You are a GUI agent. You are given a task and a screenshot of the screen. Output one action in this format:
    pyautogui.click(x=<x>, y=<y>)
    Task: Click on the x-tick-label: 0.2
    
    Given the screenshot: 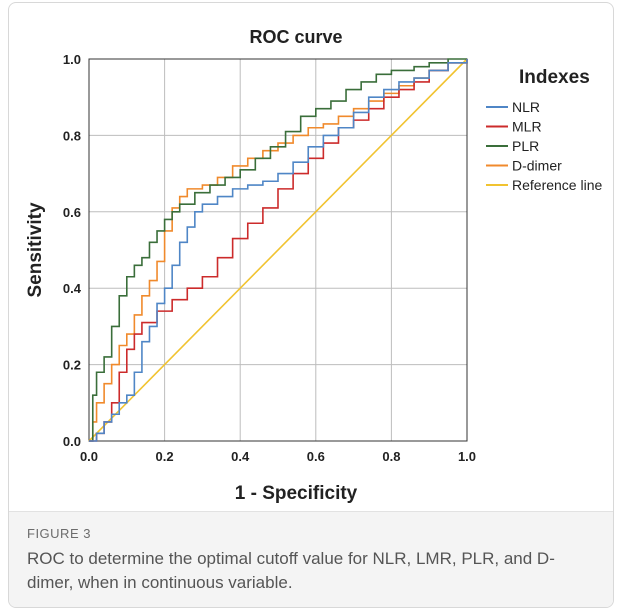 What is the action you would take?
    pyautogui.click(x=165, y=456)
    